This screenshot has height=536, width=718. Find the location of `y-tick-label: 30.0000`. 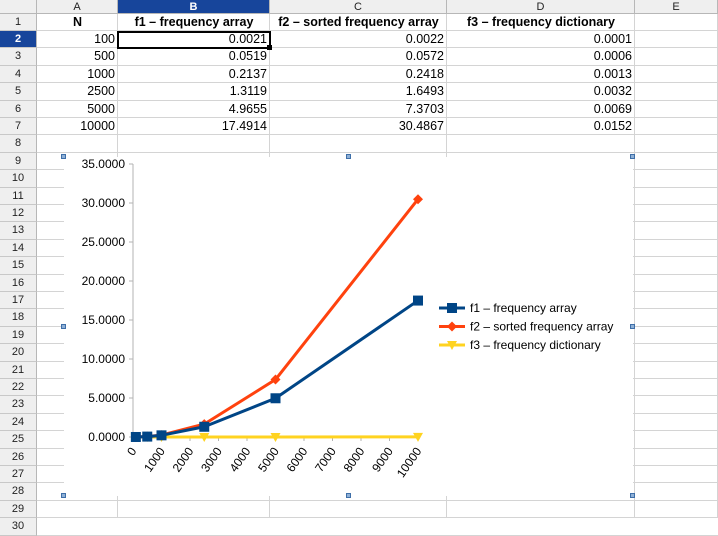

y-tick-label: 30.0000 is located at coordinates (104, 203).